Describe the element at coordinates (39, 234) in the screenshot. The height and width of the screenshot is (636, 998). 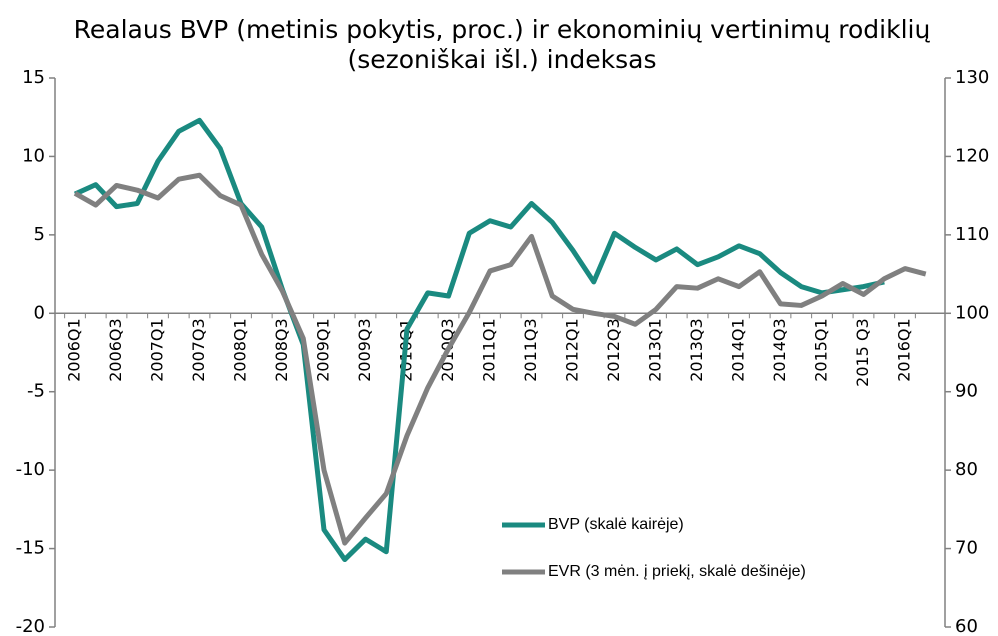
I see `y-tick-label: 5` at that location.